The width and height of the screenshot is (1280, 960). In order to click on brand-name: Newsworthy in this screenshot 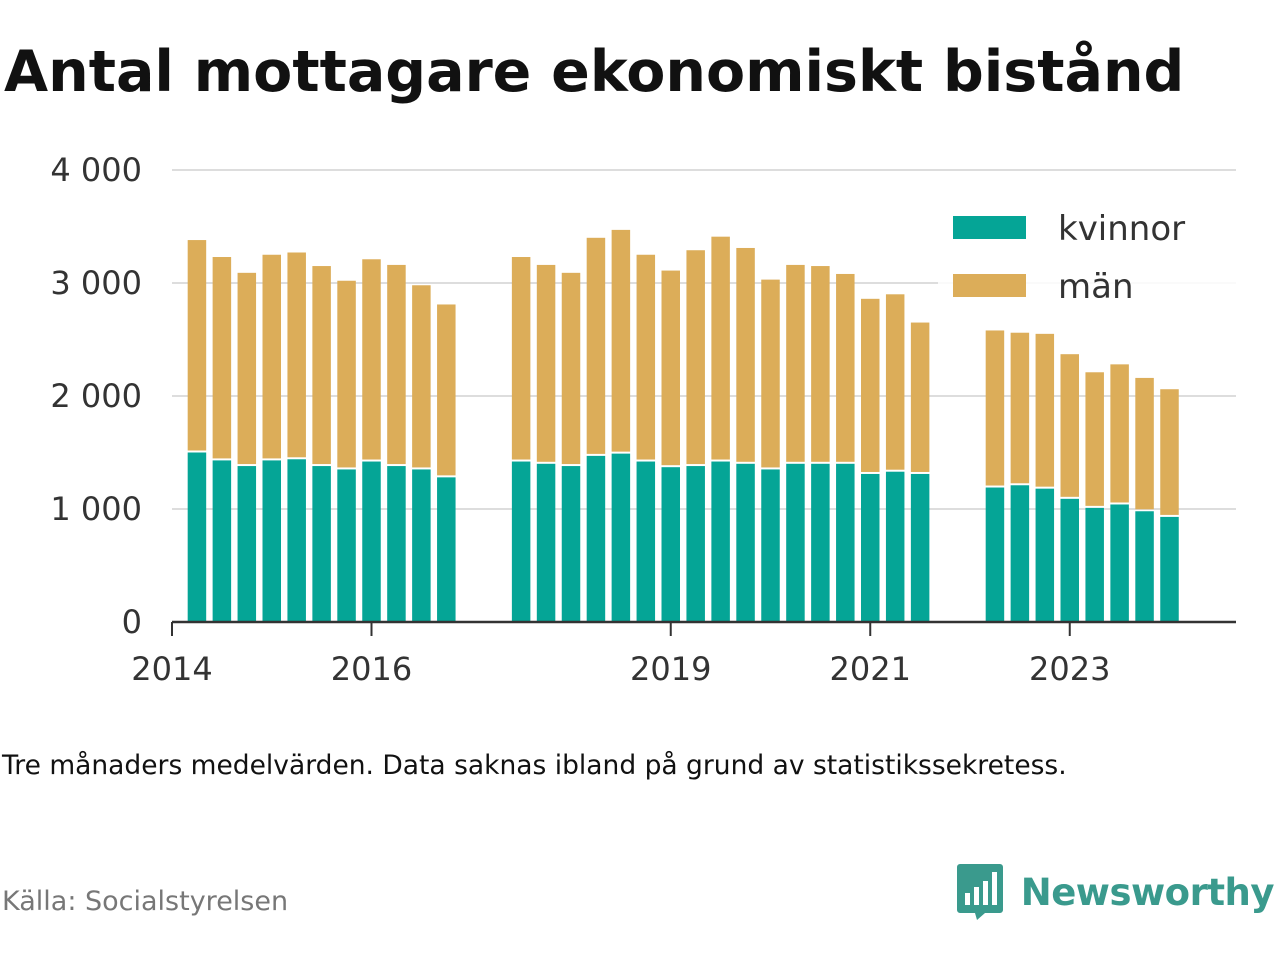, I will do `click(1147, 892)`.